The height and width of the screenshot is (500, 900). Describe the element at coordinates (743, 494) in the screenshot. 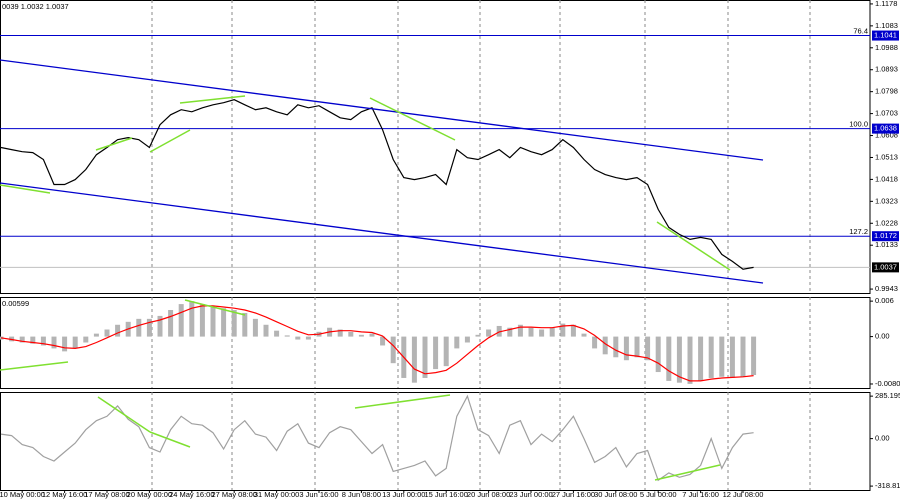

I see `x-tick-label: 12 Jul 08:00` at that location.